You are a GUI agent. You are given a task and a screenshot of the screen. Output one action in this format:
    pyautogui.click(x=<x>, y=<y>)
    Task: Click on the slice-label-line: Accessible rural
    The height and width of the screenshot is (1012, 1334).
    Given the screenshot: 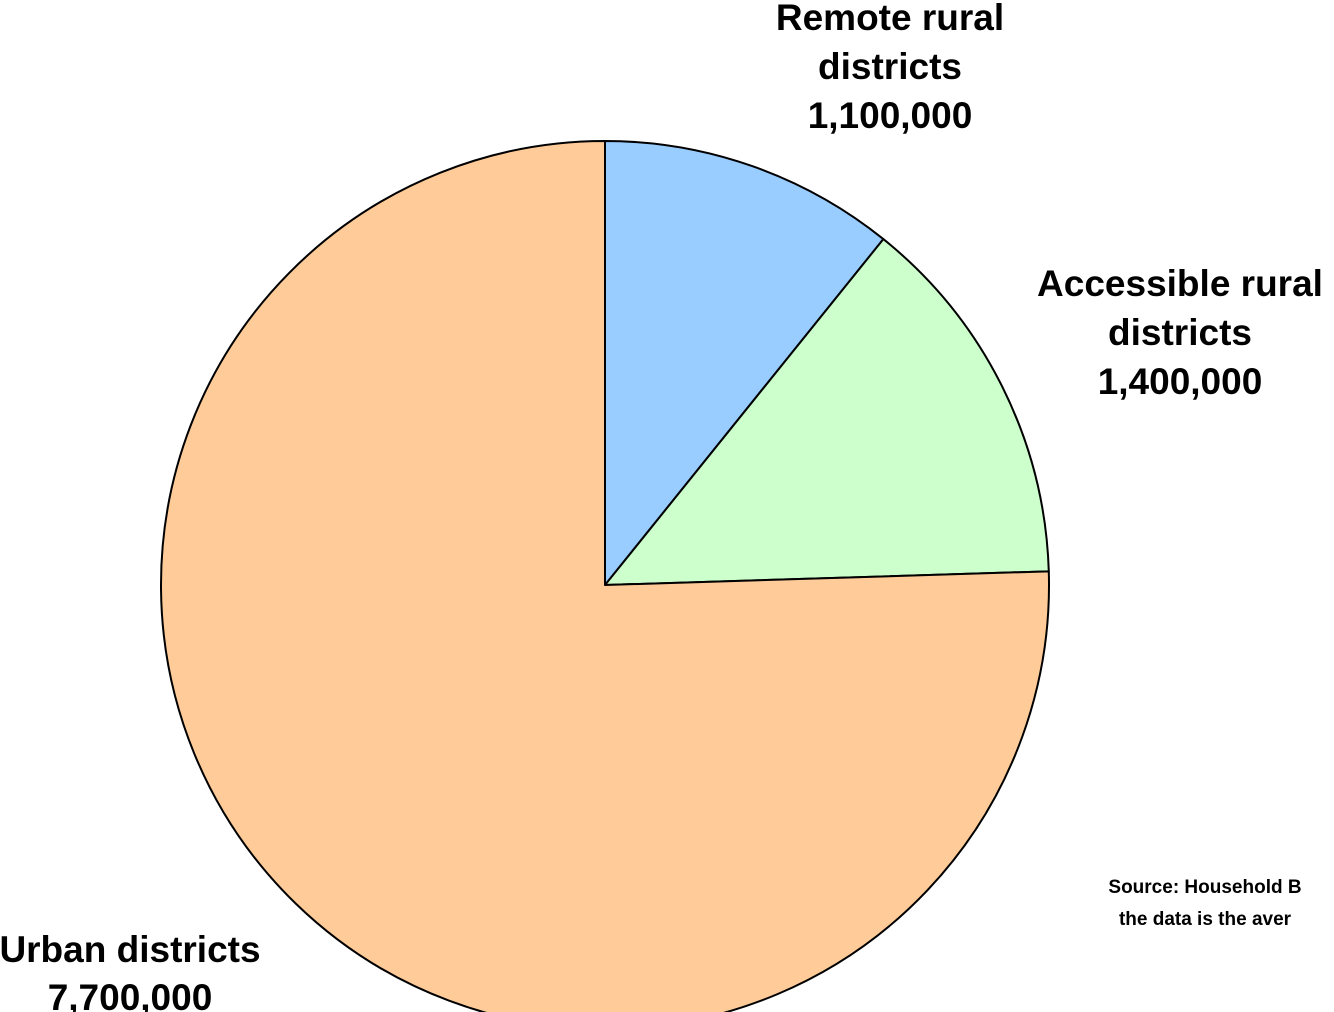 What is the action you would take?
    pyautogui.click(x=1180, y=283)
    